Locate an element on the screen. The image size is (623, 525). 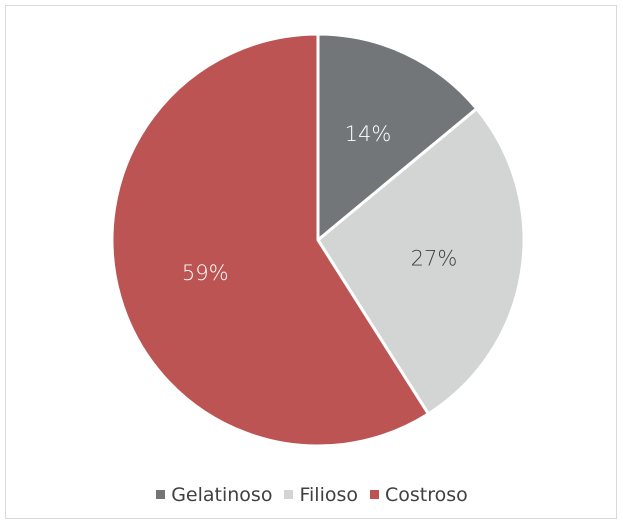
data-label-gelatinoso: 14% is located at coordinates (368, 134).